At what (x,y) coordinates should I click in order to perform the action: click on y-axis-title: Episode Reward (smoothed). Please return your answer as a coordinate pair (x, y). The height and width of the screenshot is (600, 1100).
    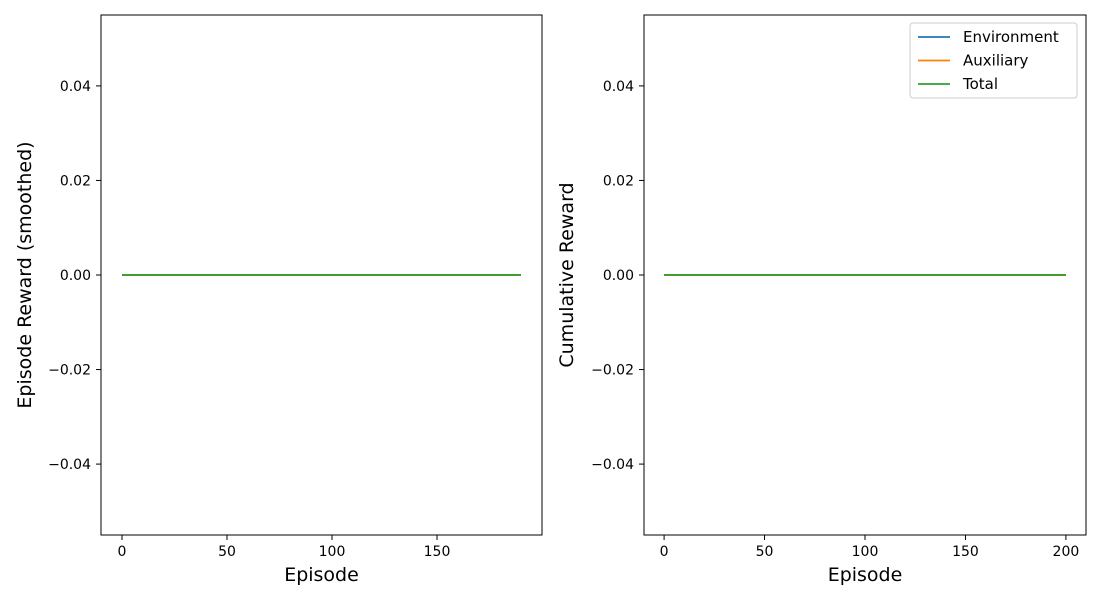
    Looking at the image, I should click on (25, 274).